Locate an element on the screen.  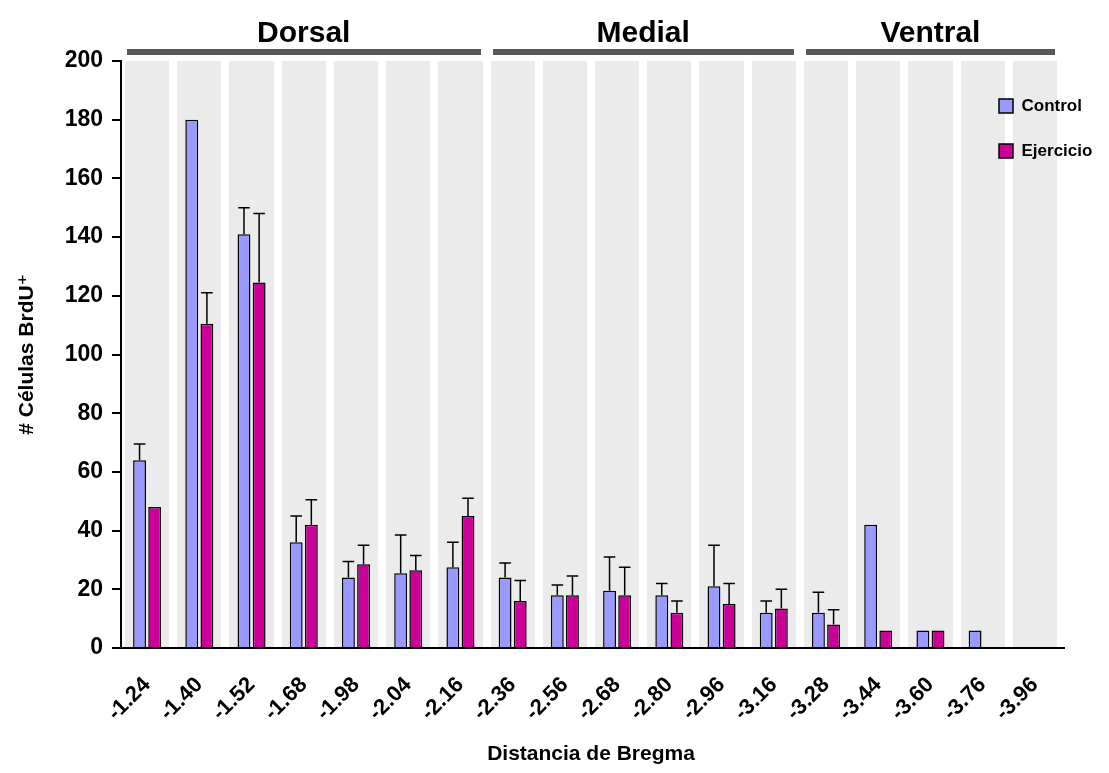
legend-label: Ejercicio is located at coordinates (1057, 150).